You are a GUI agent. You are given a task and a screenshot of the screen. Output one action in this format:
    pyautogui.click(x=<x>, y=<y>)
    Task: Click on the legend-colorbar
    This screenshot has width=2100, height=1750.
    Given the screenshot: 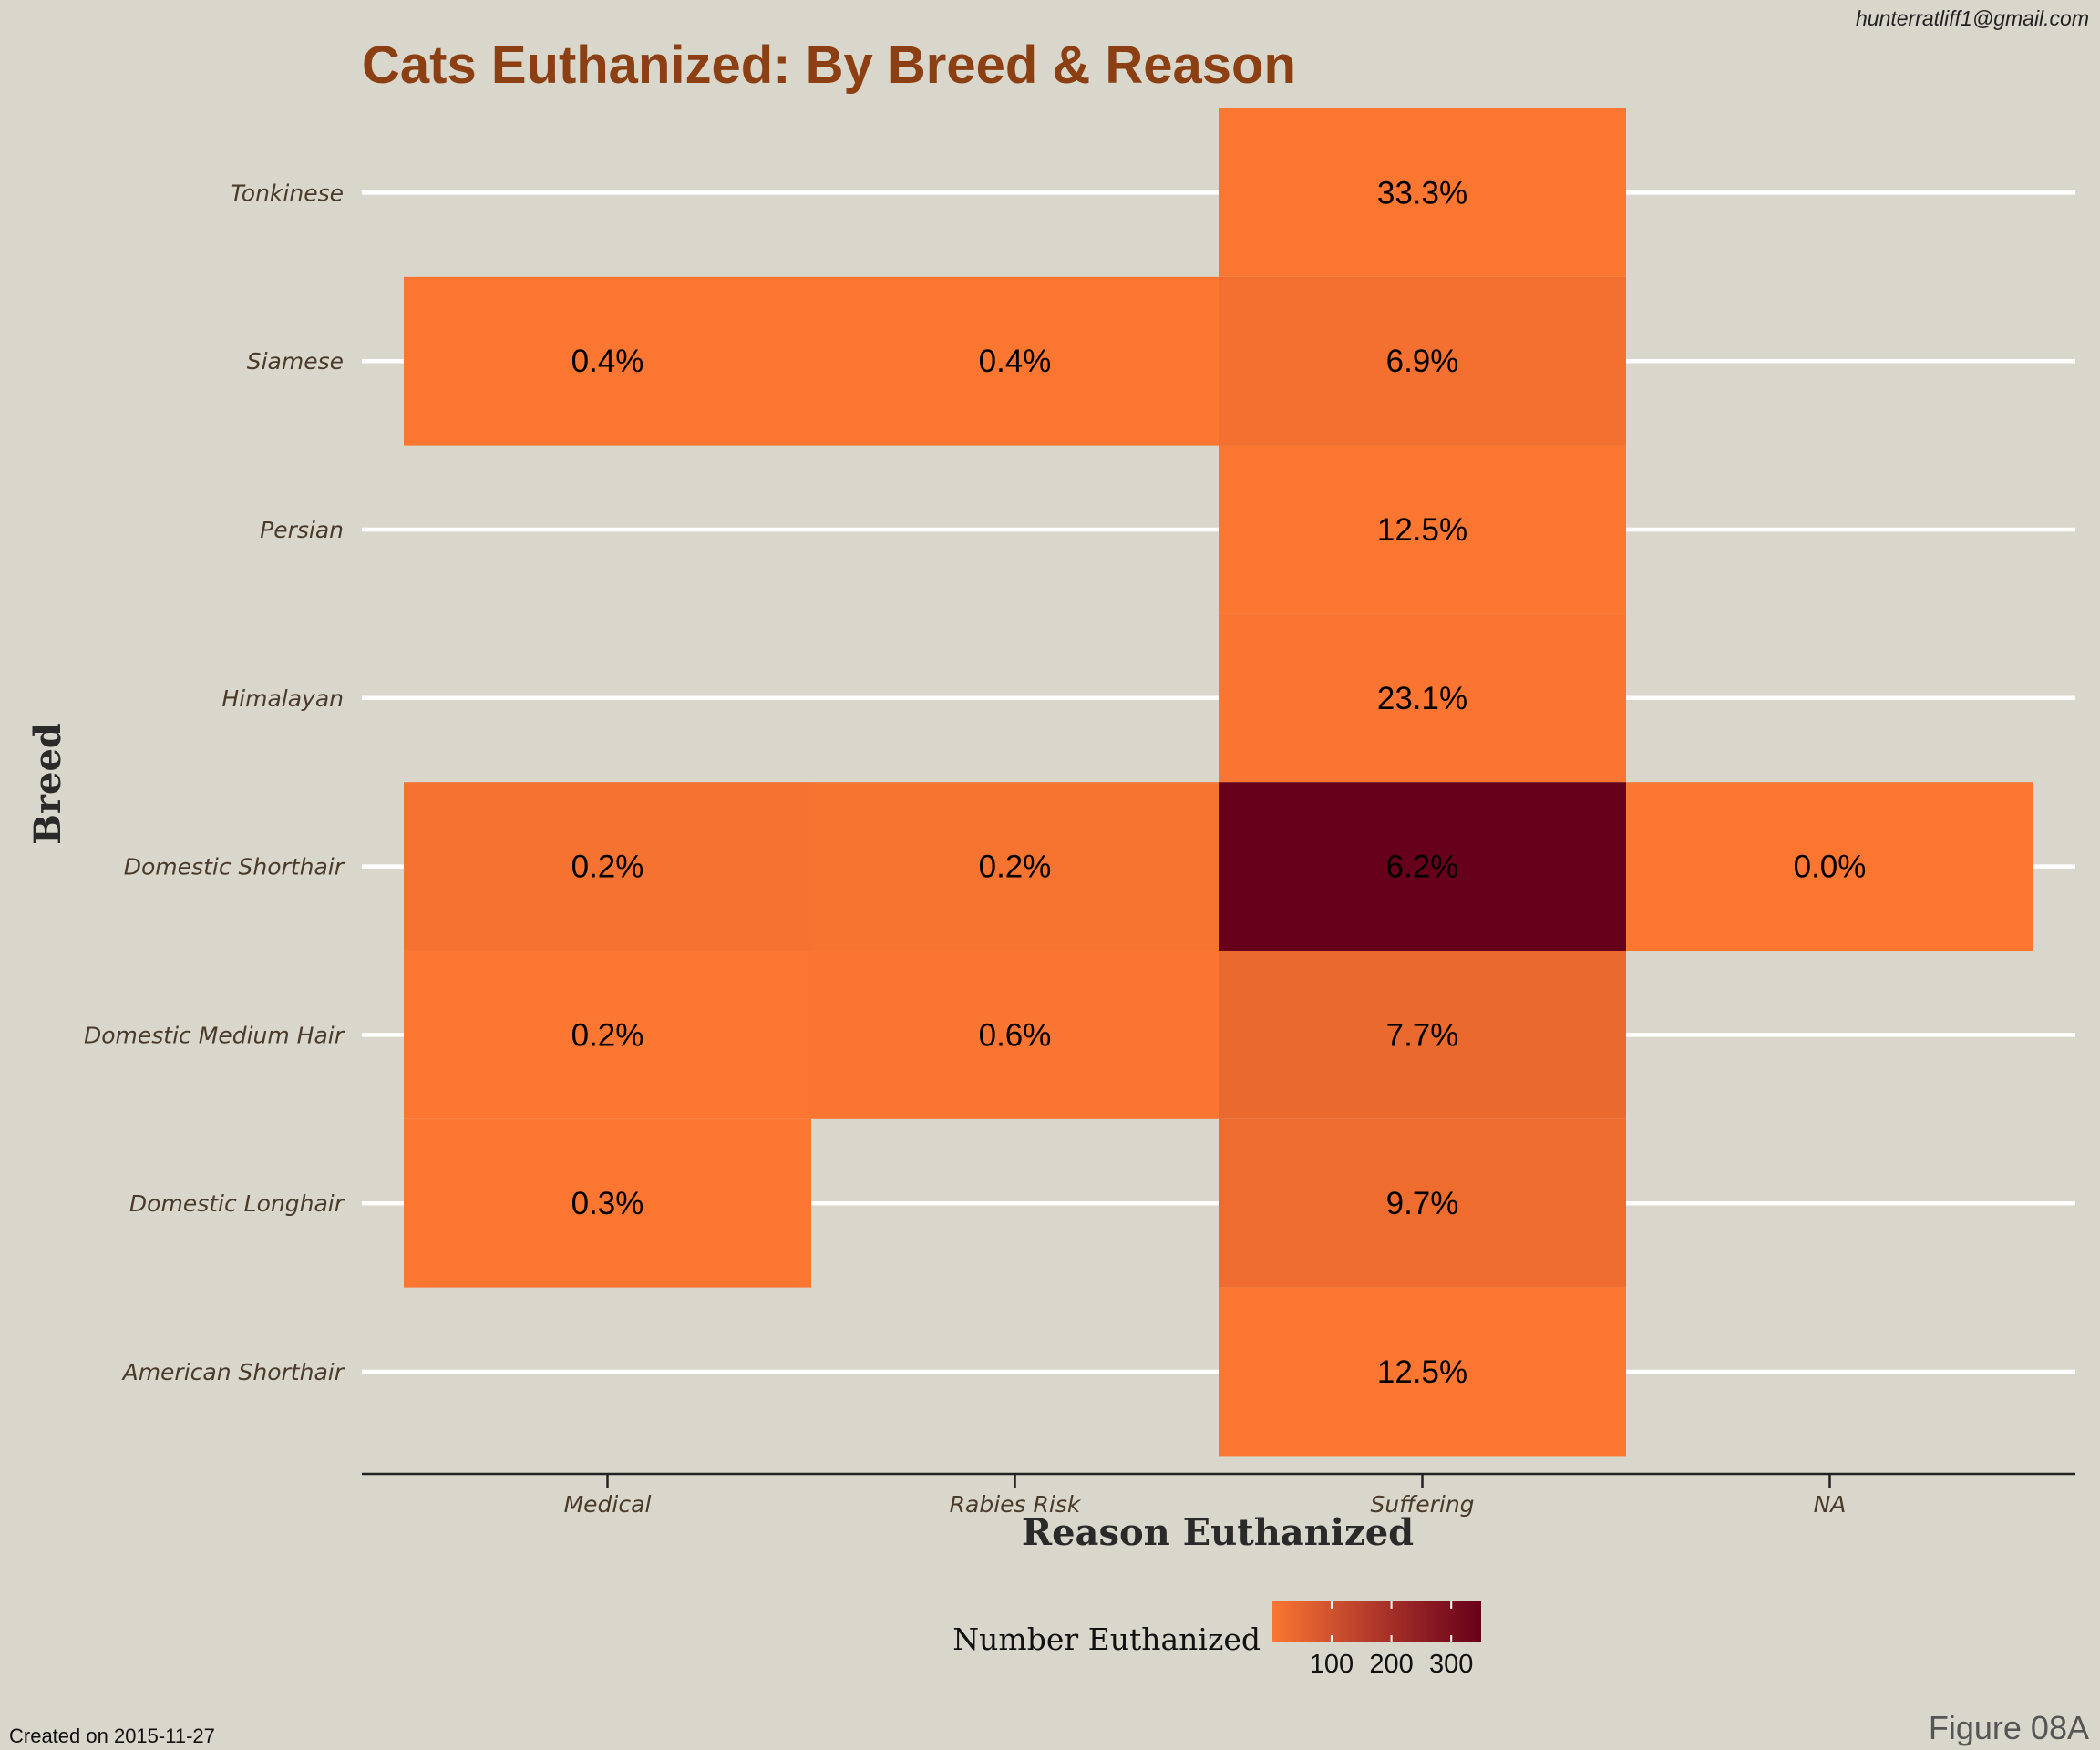 What is the action you would take?
    pyautogui.click(x=1377, y=1622)
    